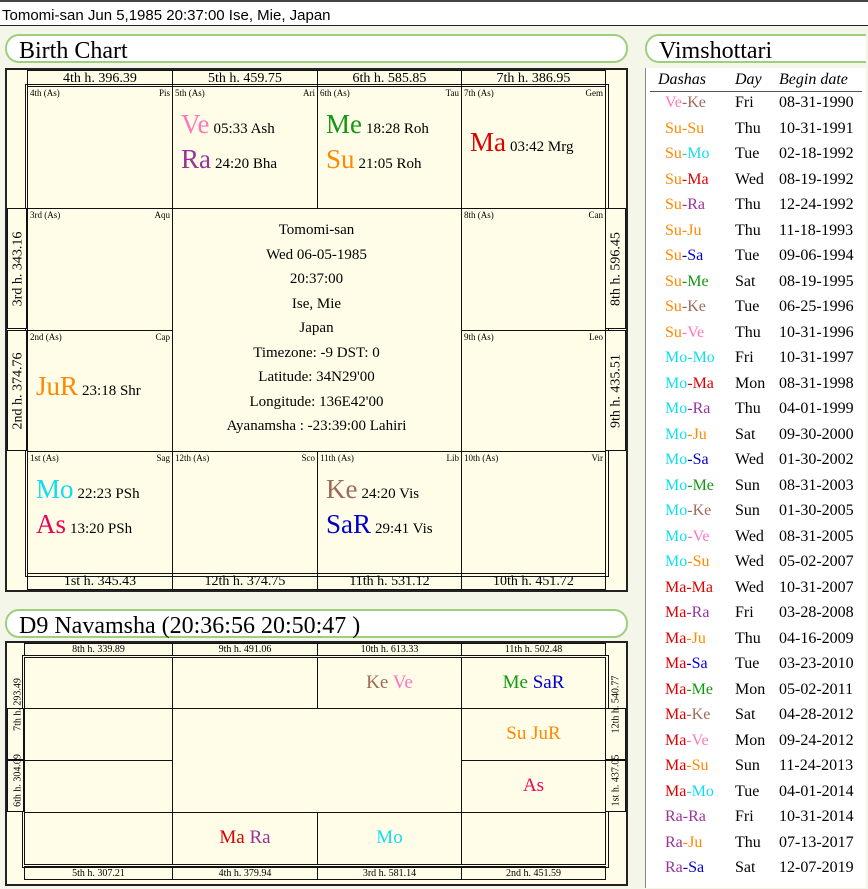 The height and width of the screenshot is (889, 868). What do you see at coordinates (533, 683) in the screenshot?
I see `navamsha-cell: Me SaR` at bounding box center [533, 683].